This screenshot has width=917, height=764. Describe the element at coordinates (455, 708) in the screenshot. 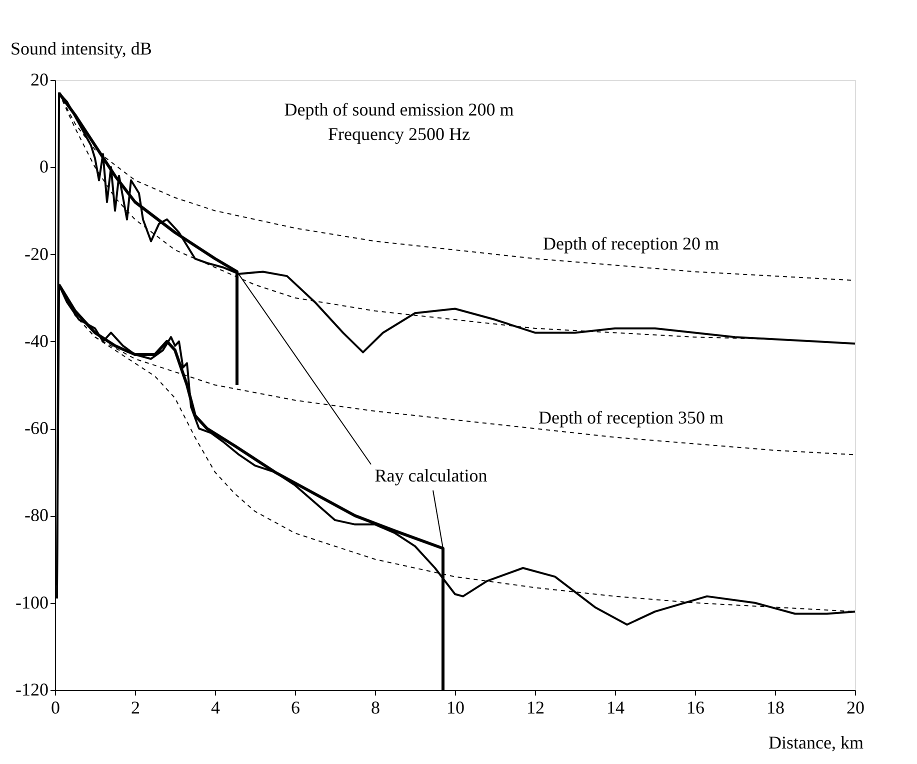

I see `x-tick-label: 10` at that location.